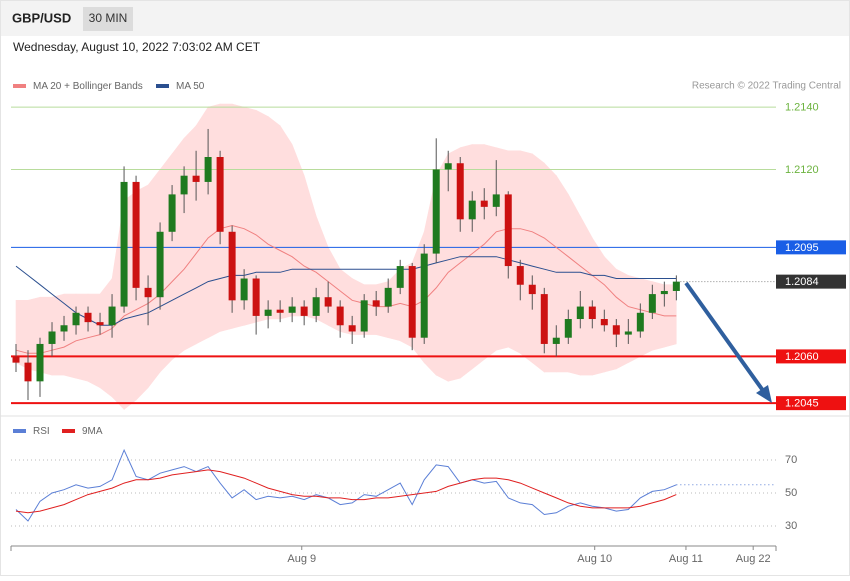  Describe the element at coordinates (88, 86) in the screenshot. I see `legend-label: MA 20 + Bollinger Bands` at that location.